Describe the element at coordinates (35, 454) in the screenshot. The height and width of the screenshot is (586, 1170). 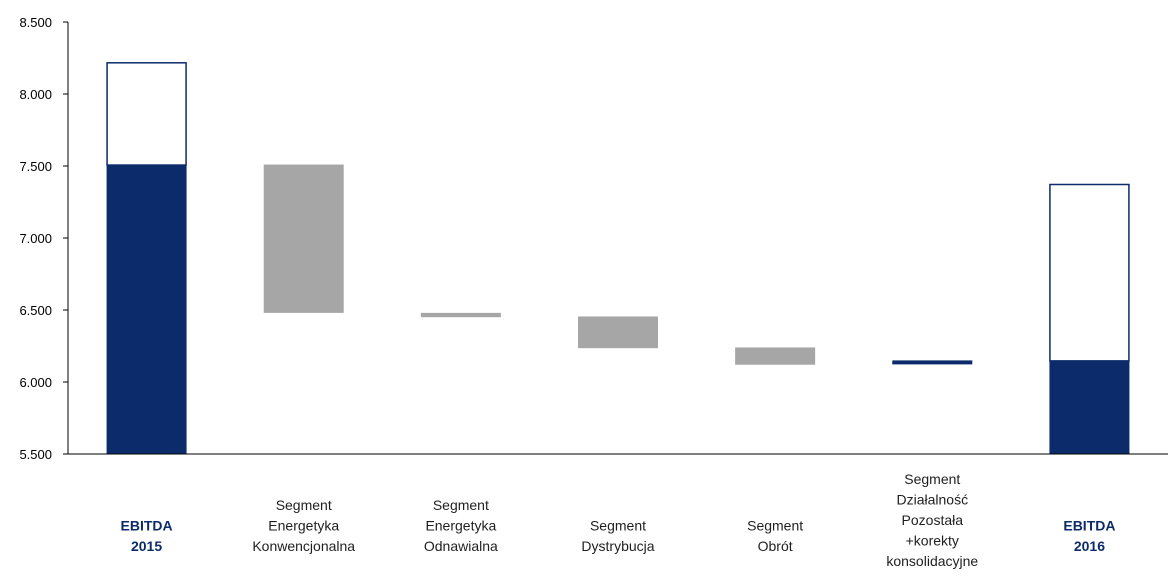
I see `y-tick-label: 5.500` at that location.